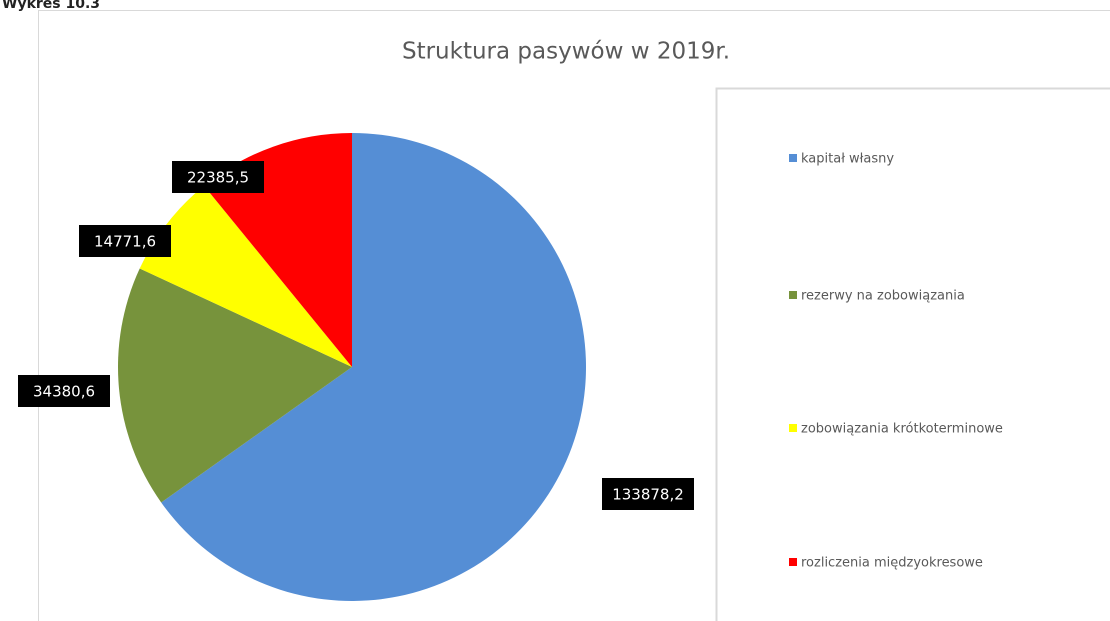 Image resolution: width=1110 pixels, height=621 pixels. Describe the element at coordinates (883, 296) in the screenshot. I see `legend-label: rezerwy na zobowiązania` at that location.